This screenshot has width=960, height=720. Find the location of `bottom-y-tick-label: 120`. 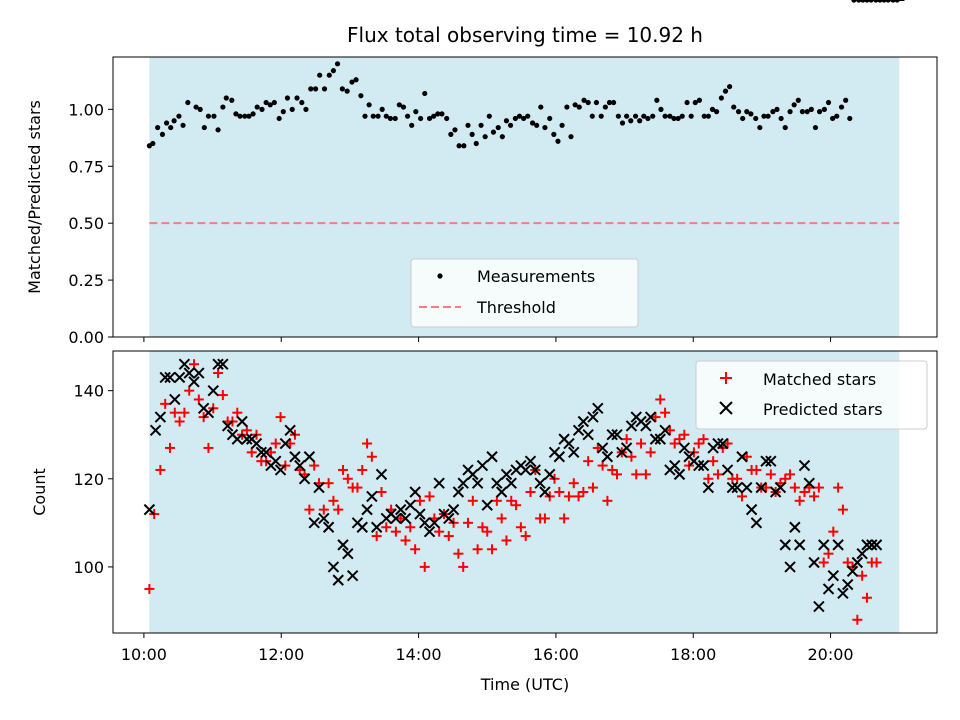

bottom-y-tick-label: 120 is located at coordinates (88, 479).